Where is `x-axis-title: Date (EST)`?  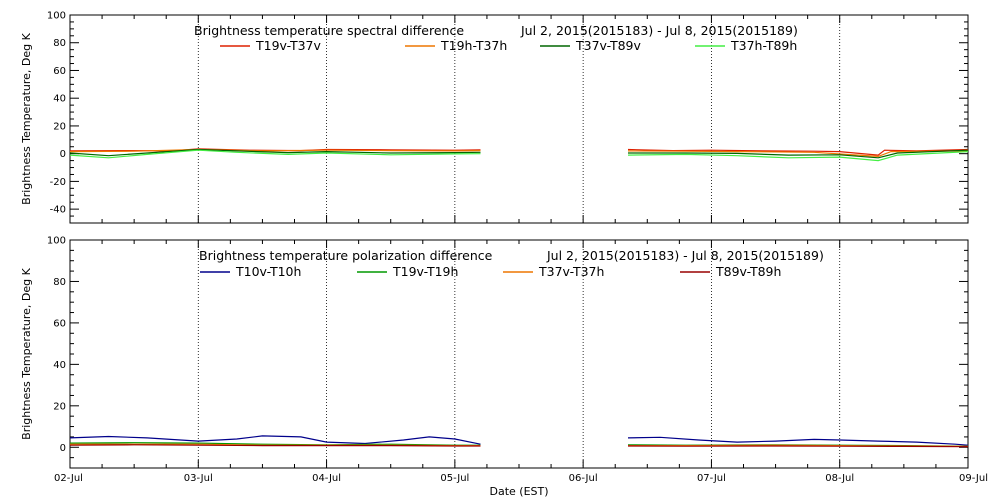 x-axis-title: Date (EST) is located at coordinates (518, 491).